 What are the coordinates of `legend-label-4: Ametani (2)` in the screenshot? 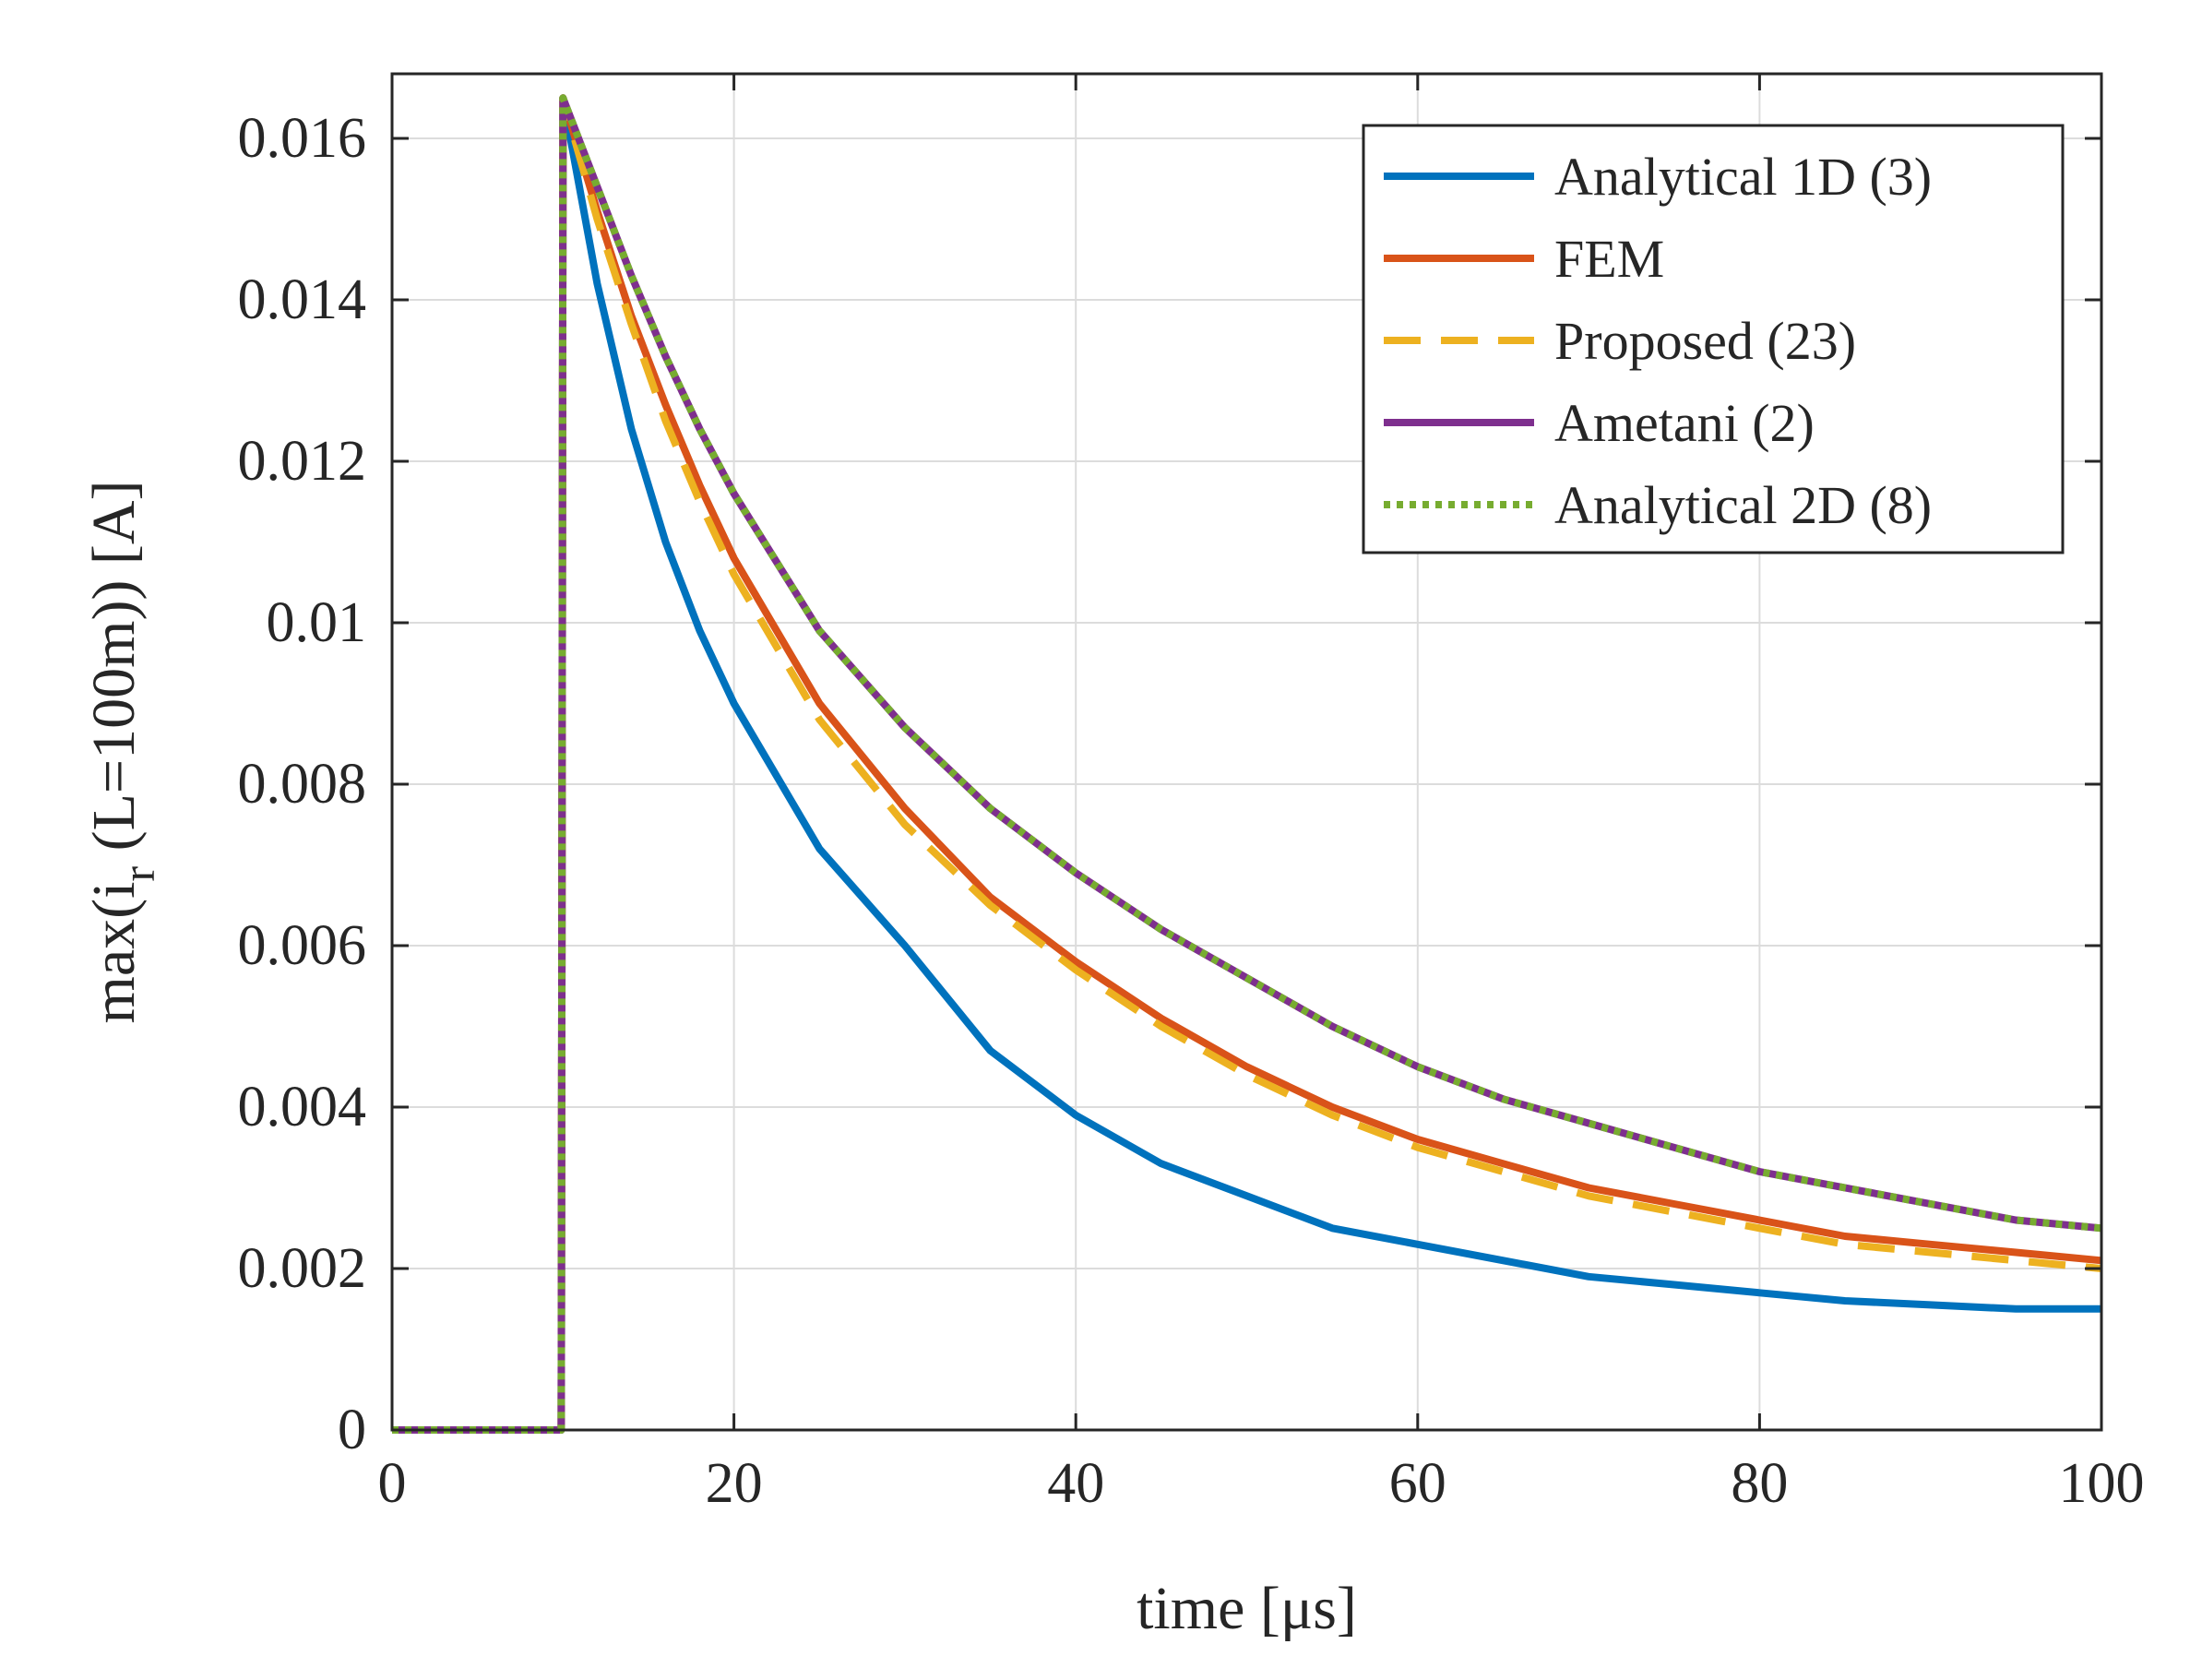 It's located at (1684, 423).